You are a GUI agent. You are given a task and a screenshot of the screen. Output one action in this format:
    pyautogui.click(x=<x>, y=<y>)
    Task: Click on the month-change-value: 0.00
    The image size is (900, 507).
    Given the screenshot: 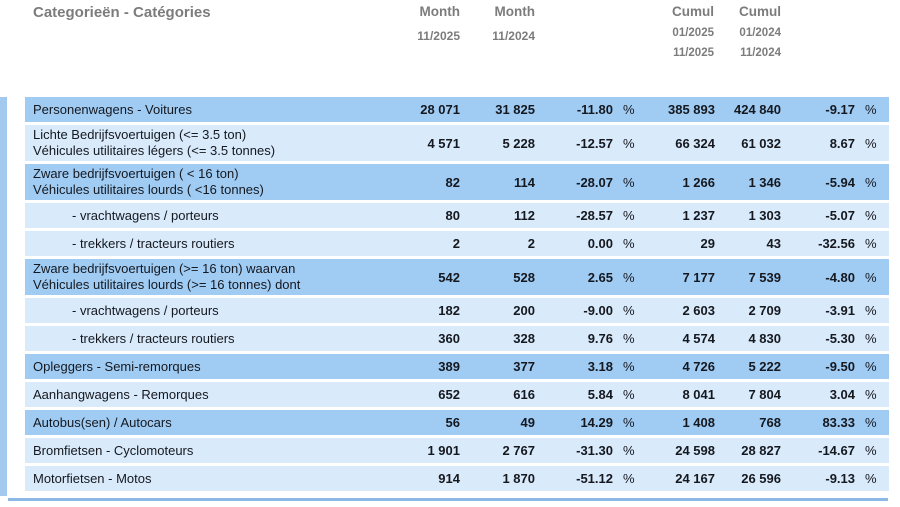 What is the action you would take?
    pyautogui.click(x=600, y=243)
    